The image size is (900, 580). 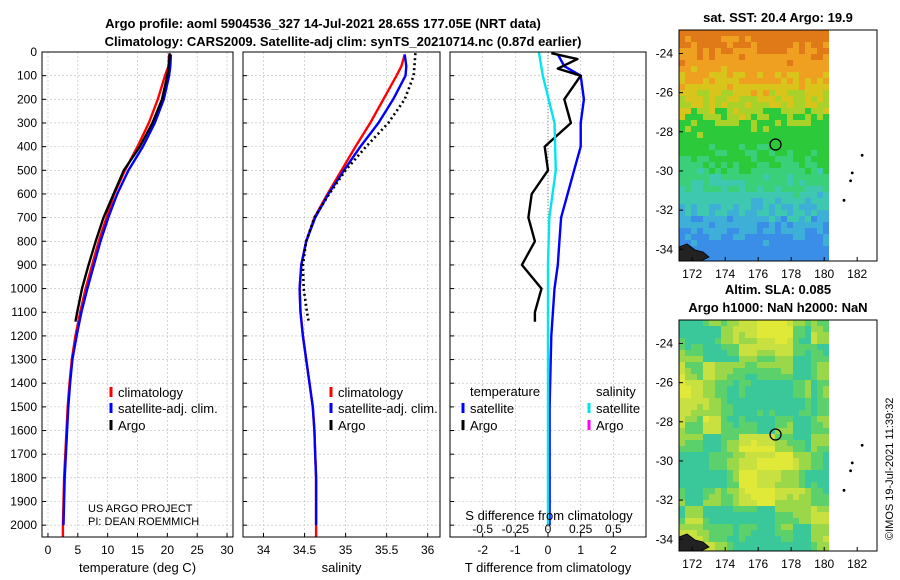 I want to click on x-tick-label: 10, so click(x=108, y=550).